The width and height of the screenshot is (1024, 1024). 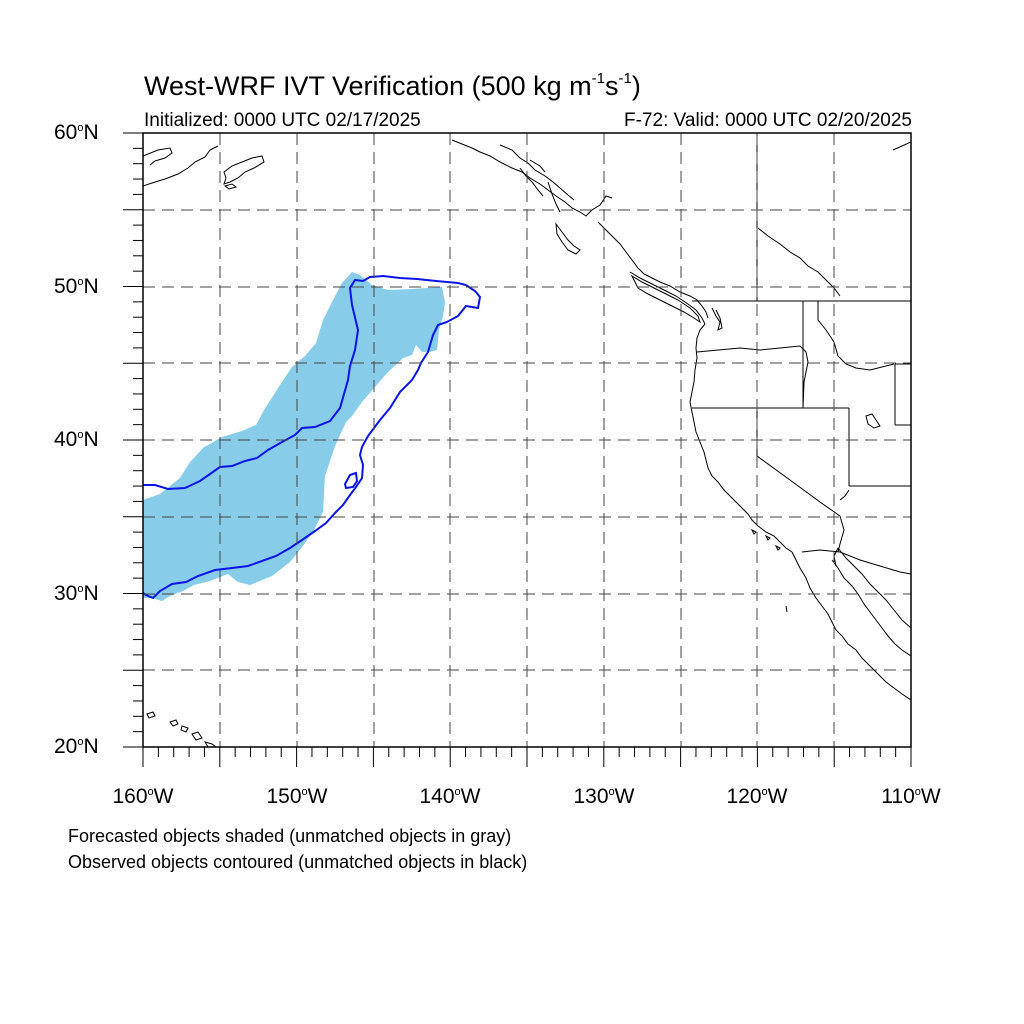 What do you see at coordinates (76, 132) in the screenshot?
I see `y-tick-label-60n: 60oN` at bounding box center [76, 132].